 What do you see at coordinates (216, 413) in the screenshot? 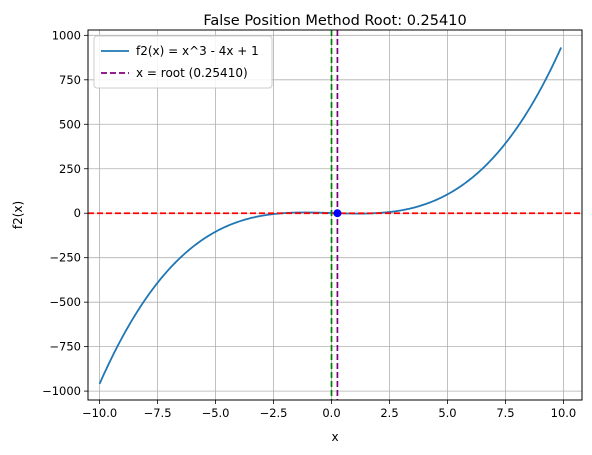
I see `x-tick-label: −5.0` at bounding box center [216, 413].